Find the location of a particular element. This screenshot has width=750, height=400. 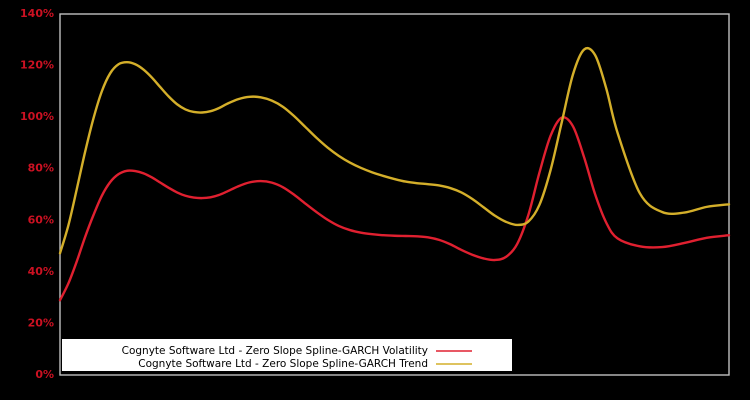

y-axis-tick-label: 140% is located at coordinates (37, 13).